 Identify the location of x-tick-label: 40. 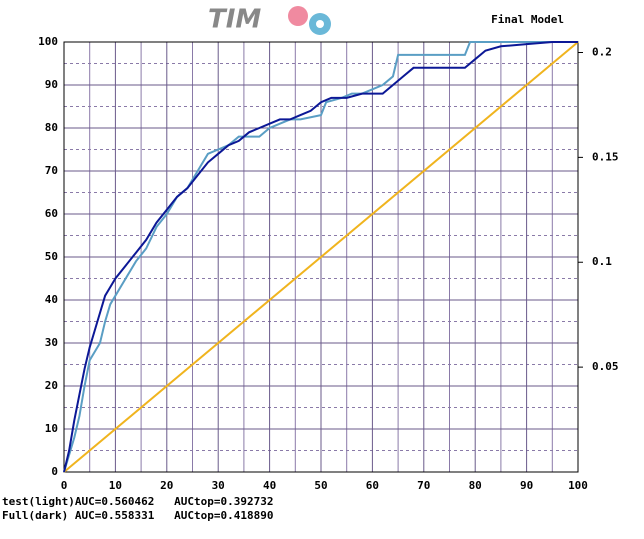
(269, 485).